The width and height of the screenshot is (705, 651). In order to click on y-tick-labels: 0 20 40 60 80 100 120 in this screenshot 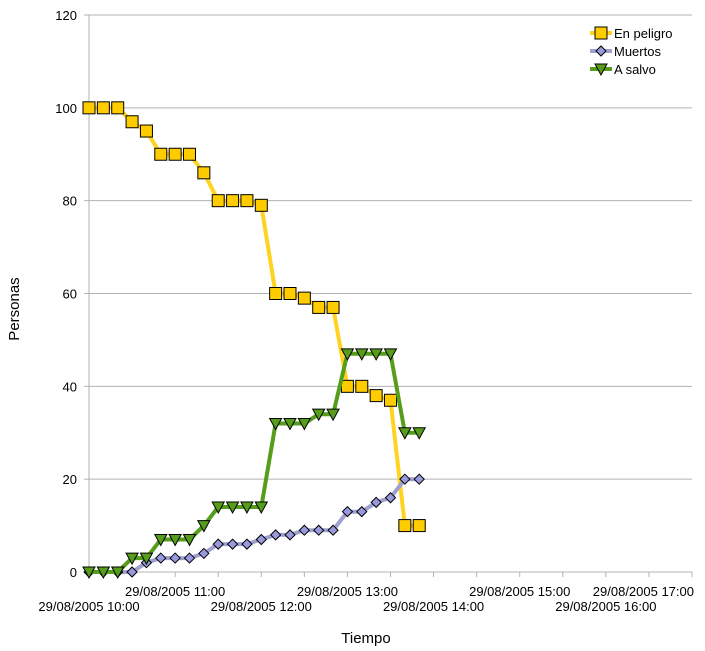, I will do `click(66, 294)`.